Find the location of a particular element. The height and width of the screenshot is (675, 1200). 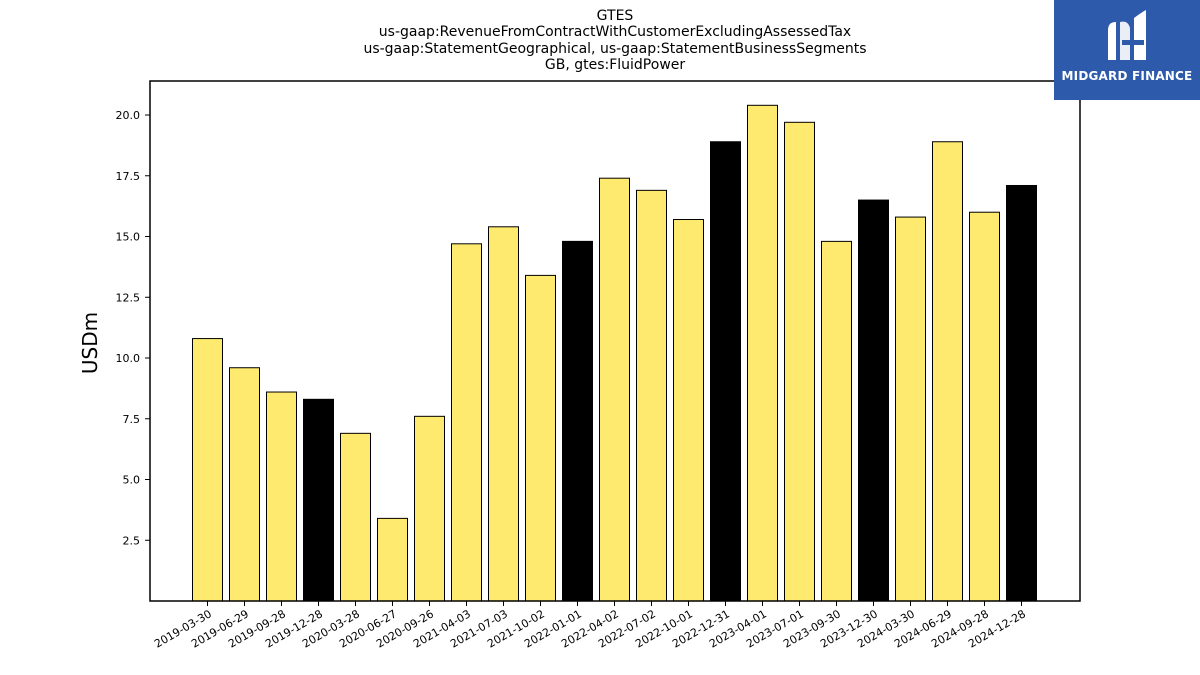

y-tick-label: 15.0 is located at coordinates (128, 237).